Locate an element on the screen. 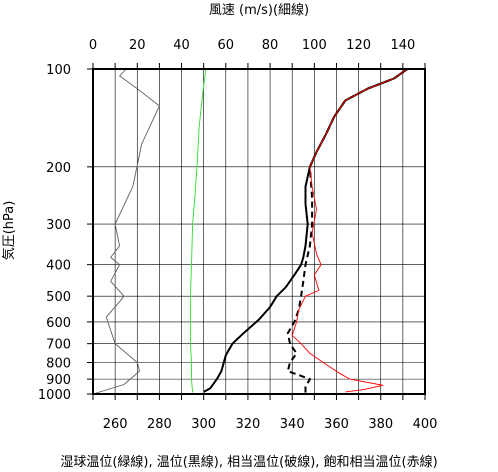 The width and height of the screenshot is (498, 472). bottom-tick-label: 300 is located at coordinates (203, 424).